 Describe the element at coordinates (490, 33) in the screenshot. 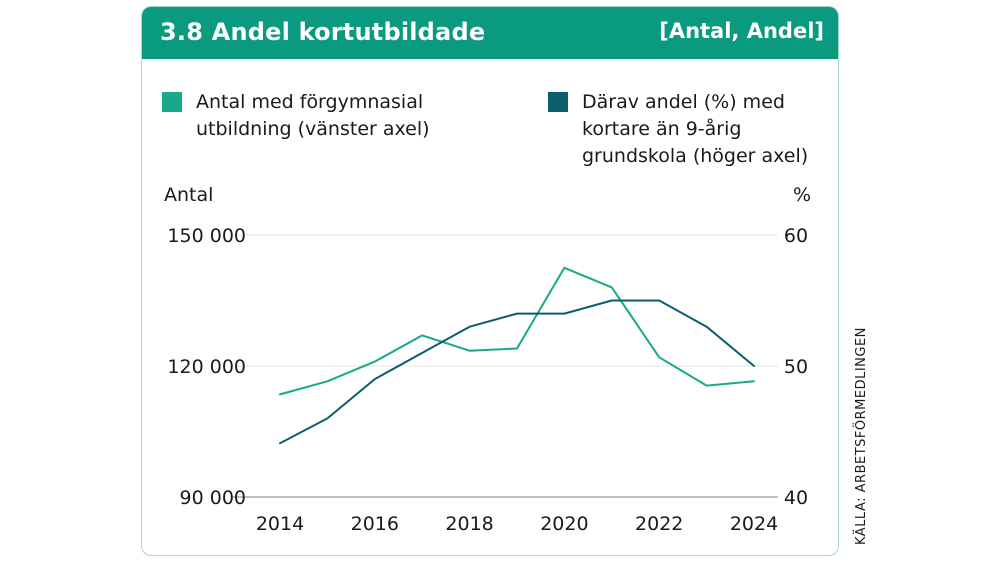

I see `chart-header: 3.8 Andel kortutbildade [Antal, Andel]` at that location.